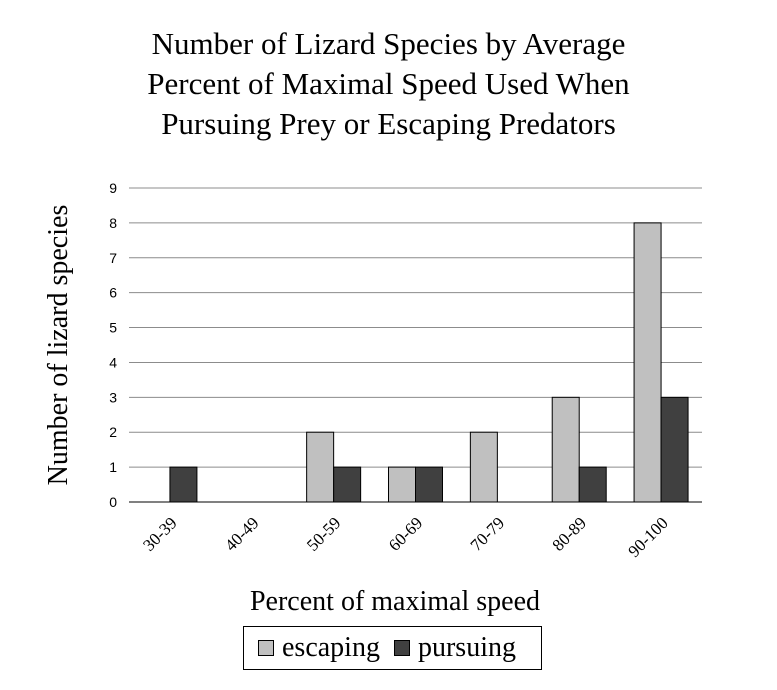 This screenshot has height=690, width=777. I want to click on chart-title-line-2: Percent of Maximal Speed Used When, so click(388, 83).